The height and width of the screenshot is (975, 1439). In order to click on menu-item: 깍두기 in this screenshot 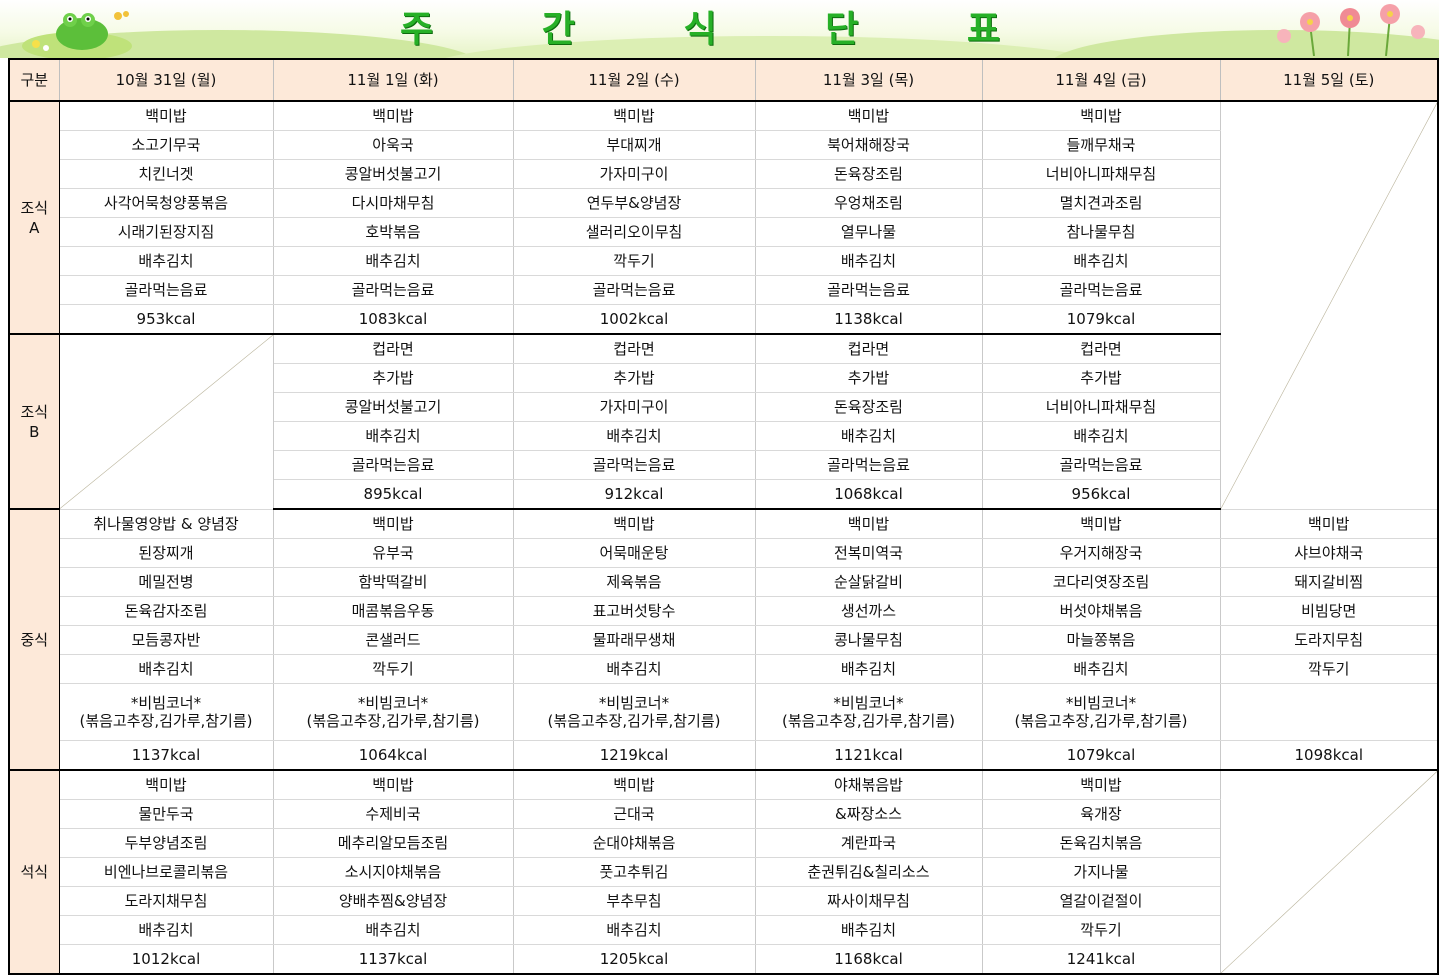, I will do `click(1101, 930)`.